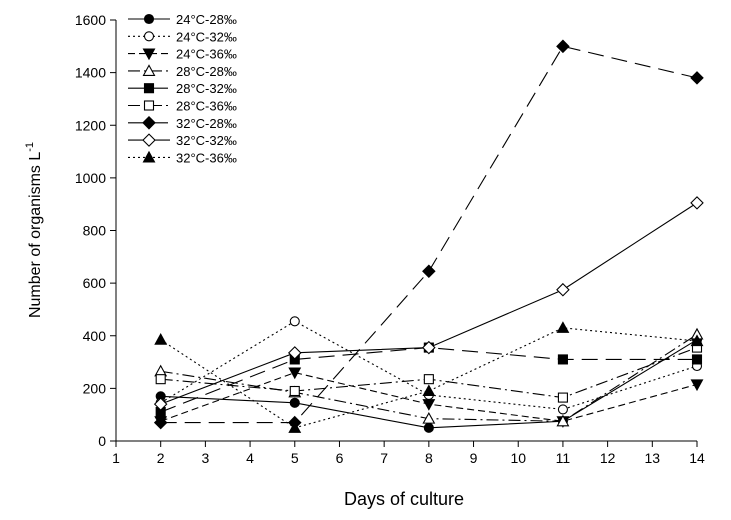 The height and width of the screenshot is (520, 731). I want to click on y-tick-label: 800, so click(95, 231).